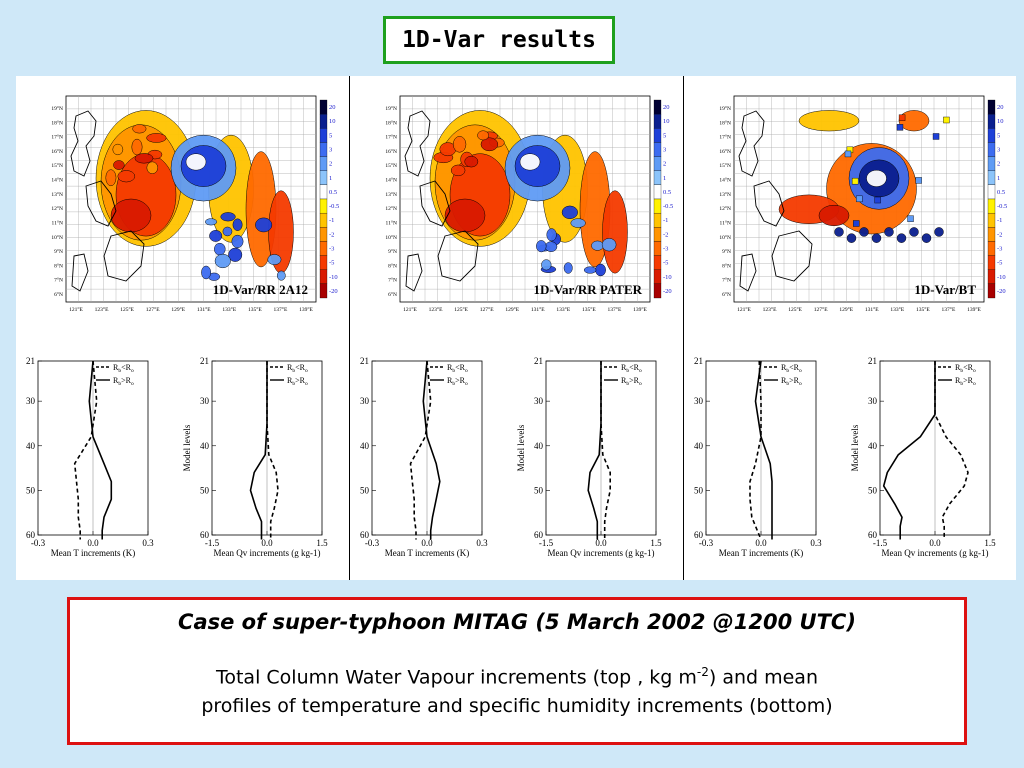  What do you see at coordinates (667, 277) in the screenshot?
I see `colorbar-label: -10` at bounding box center [667, 277].